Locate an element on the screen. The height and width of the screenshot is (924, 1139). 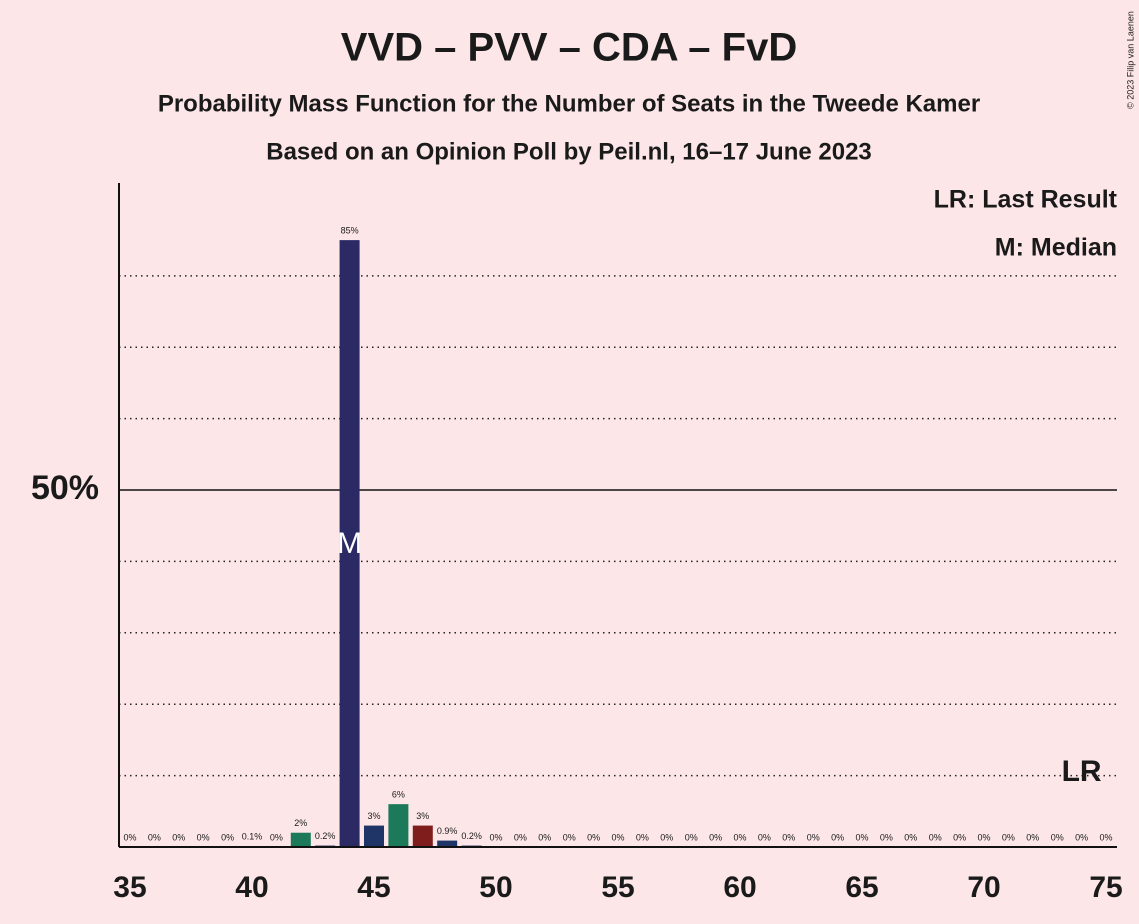
x-tick-label: 70 is located at coordinates (983, 887).